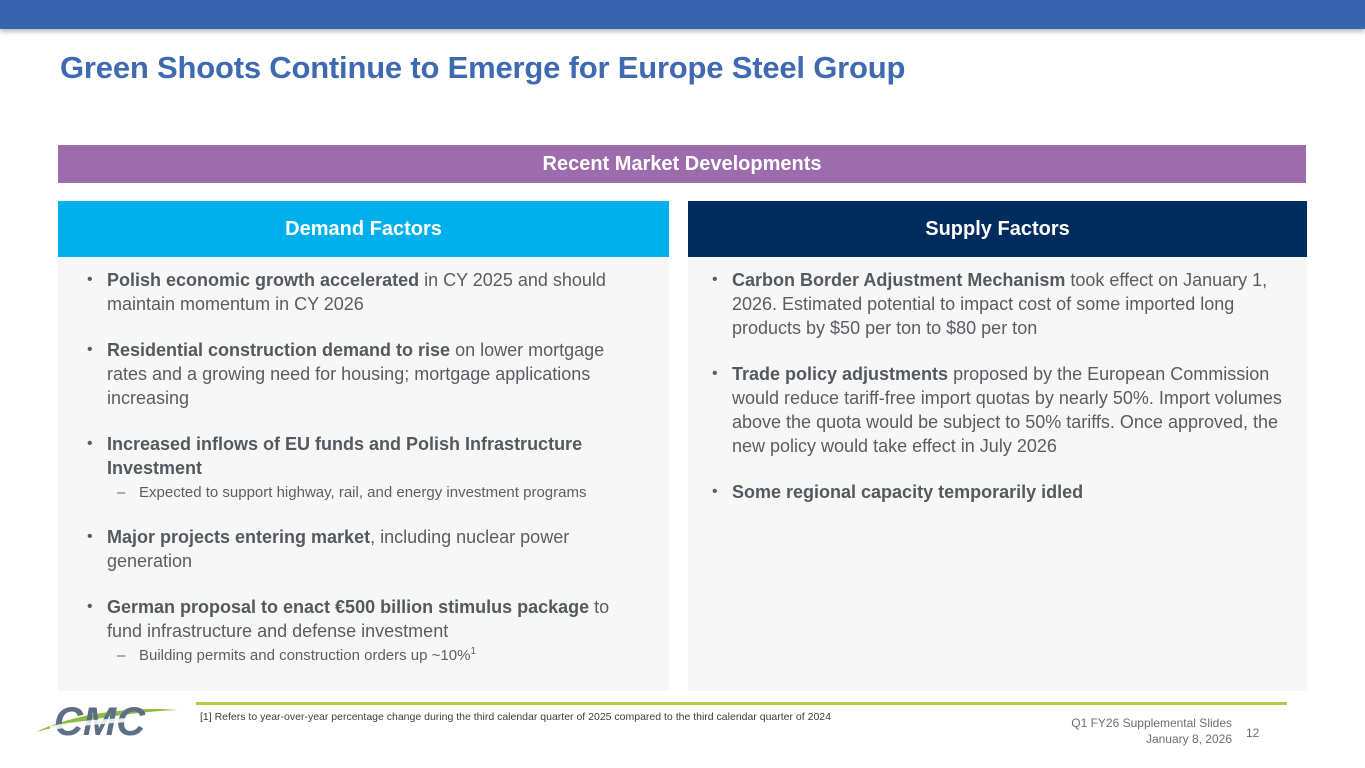  Describe the element at coordinates (109, 721) in the screenshot. I see `cmc-logo: CMC` at that location.